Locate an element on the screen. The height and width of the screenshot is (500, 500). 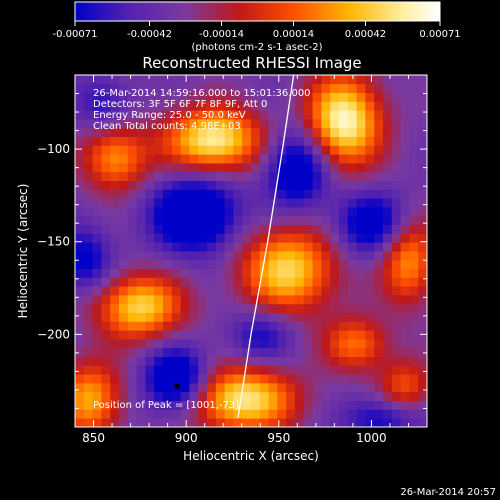
x-tick-label: 900 is located at coordinates (186, 438).